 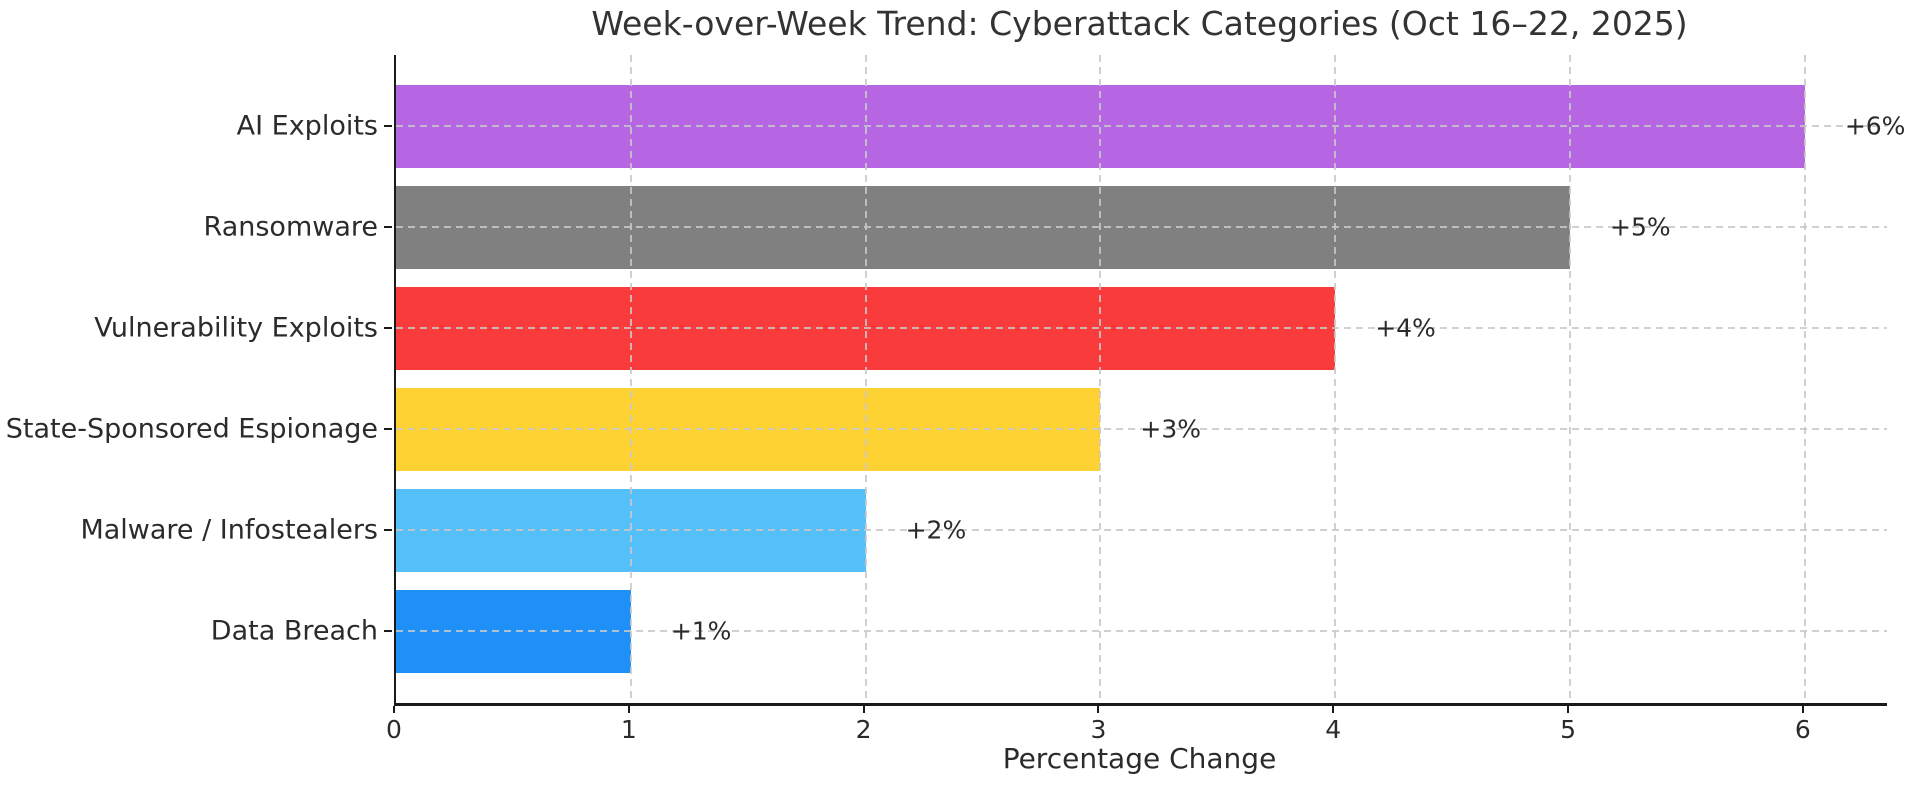 What do you see at coordinates (294, 631) in the screenshot?
I see `category-label-data-breach: Data Breach` at bounding box center [294, 631].